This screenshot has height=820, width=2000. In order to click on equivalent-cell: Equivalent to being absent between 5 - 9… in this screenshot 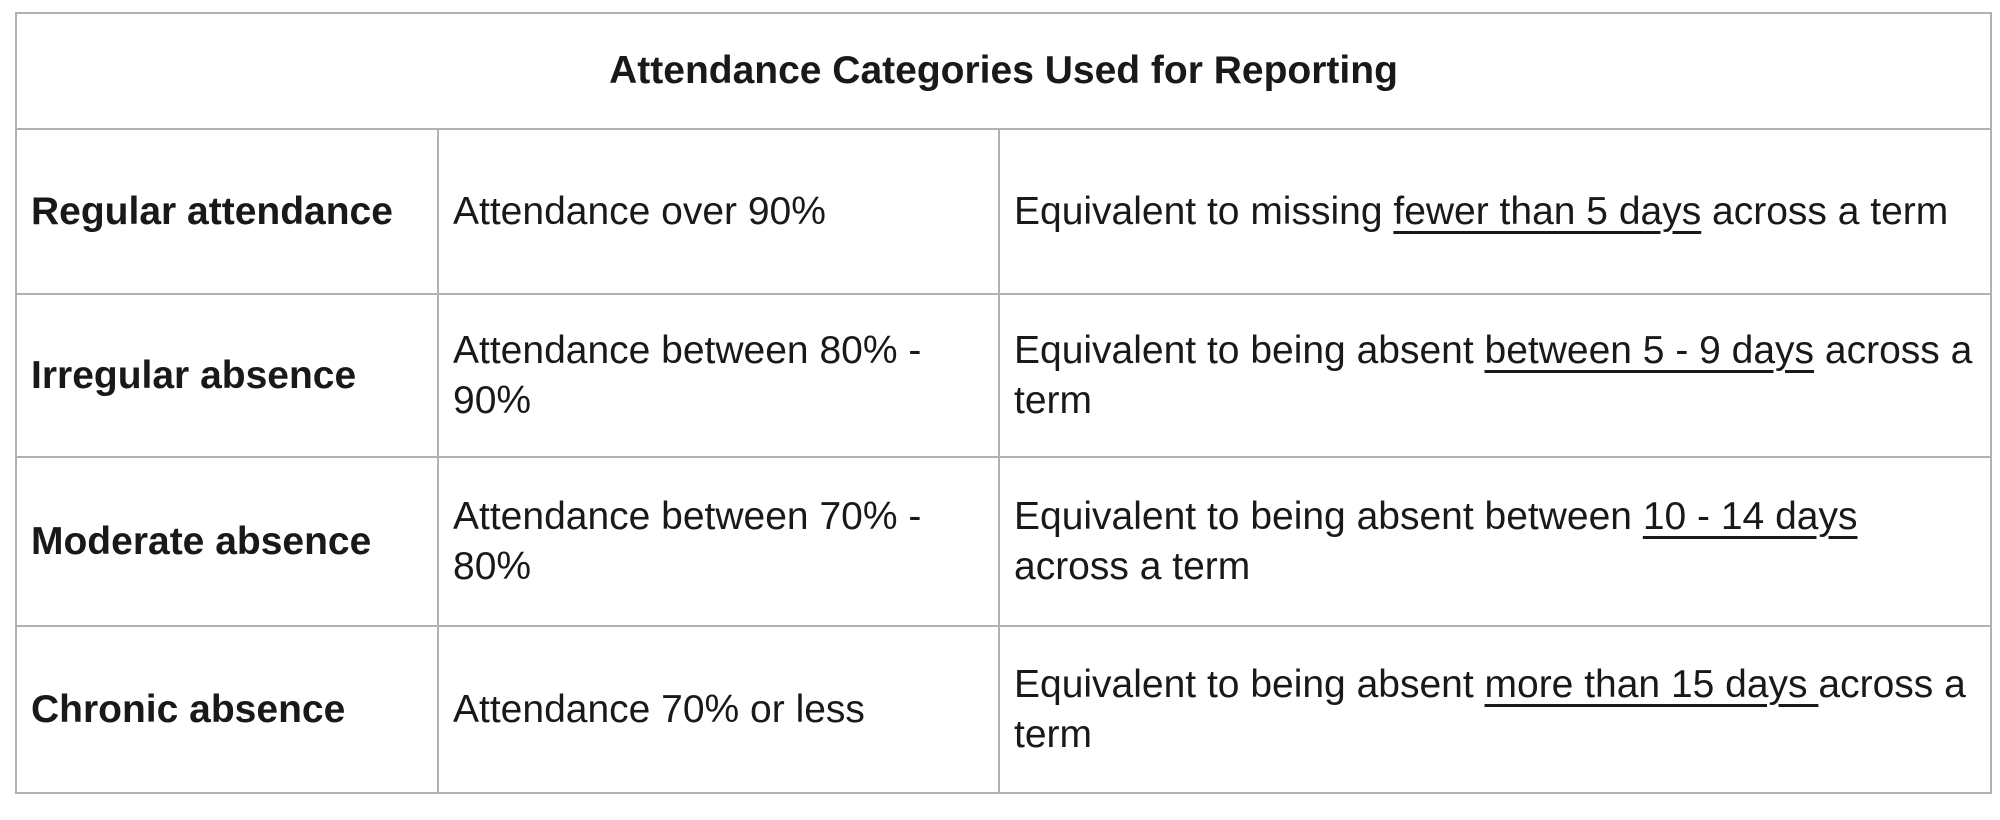, I will do `click(1495, 375)`.